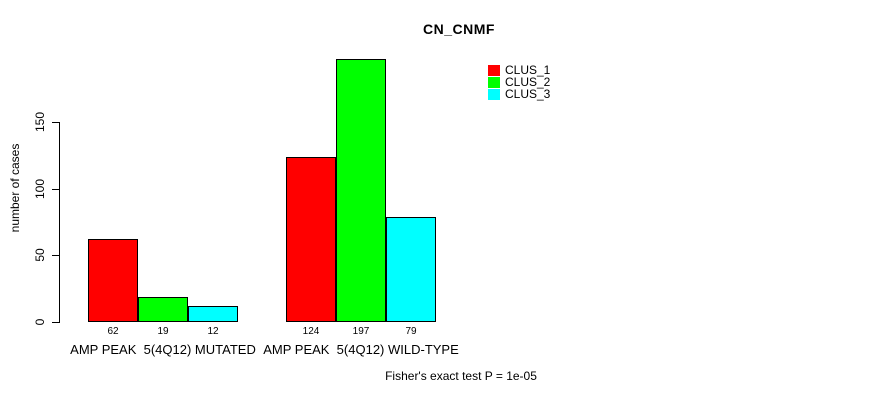  What do you see at coordinates (163, 331) in the screenshot?
I see `bar-value-clus_2-group1: 19` at bounding box center [163, 331].